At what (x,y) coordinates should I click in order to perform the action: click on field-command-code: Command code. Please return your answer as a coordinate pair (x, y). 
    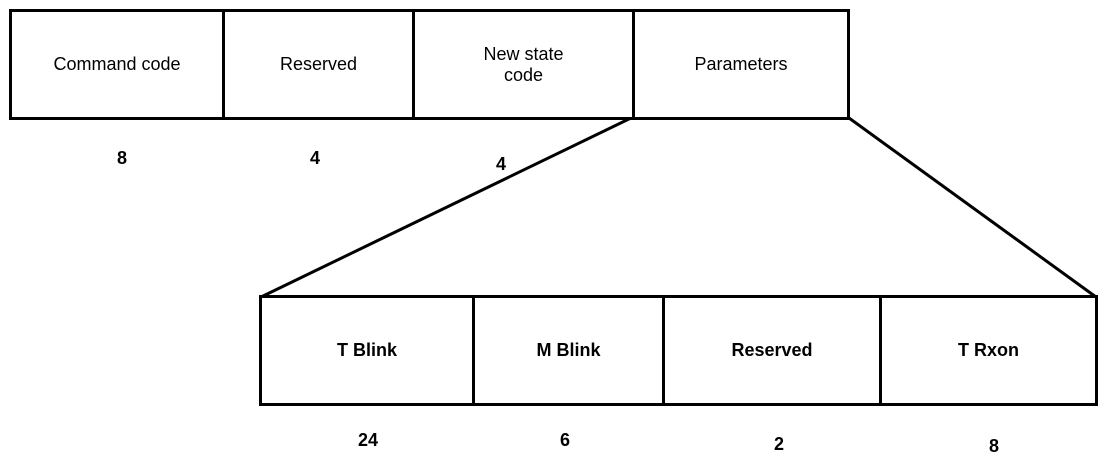
    Looking at the image, I should click on (118, 64).